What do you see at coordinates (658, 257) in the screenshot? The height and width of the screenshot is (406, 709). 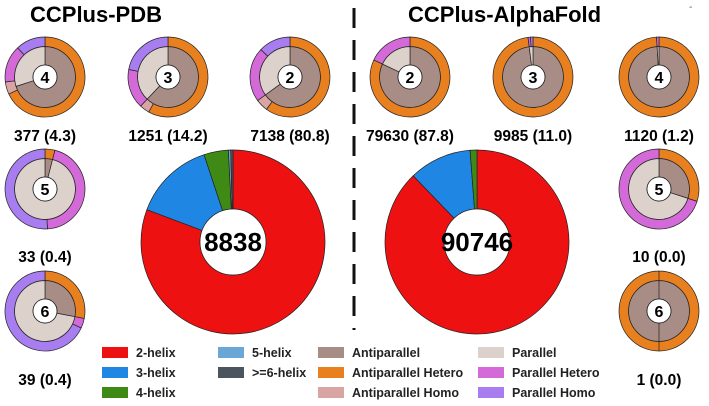 I see `af-5-caption: 10 (0.0)` at bounding box center [658, 257].